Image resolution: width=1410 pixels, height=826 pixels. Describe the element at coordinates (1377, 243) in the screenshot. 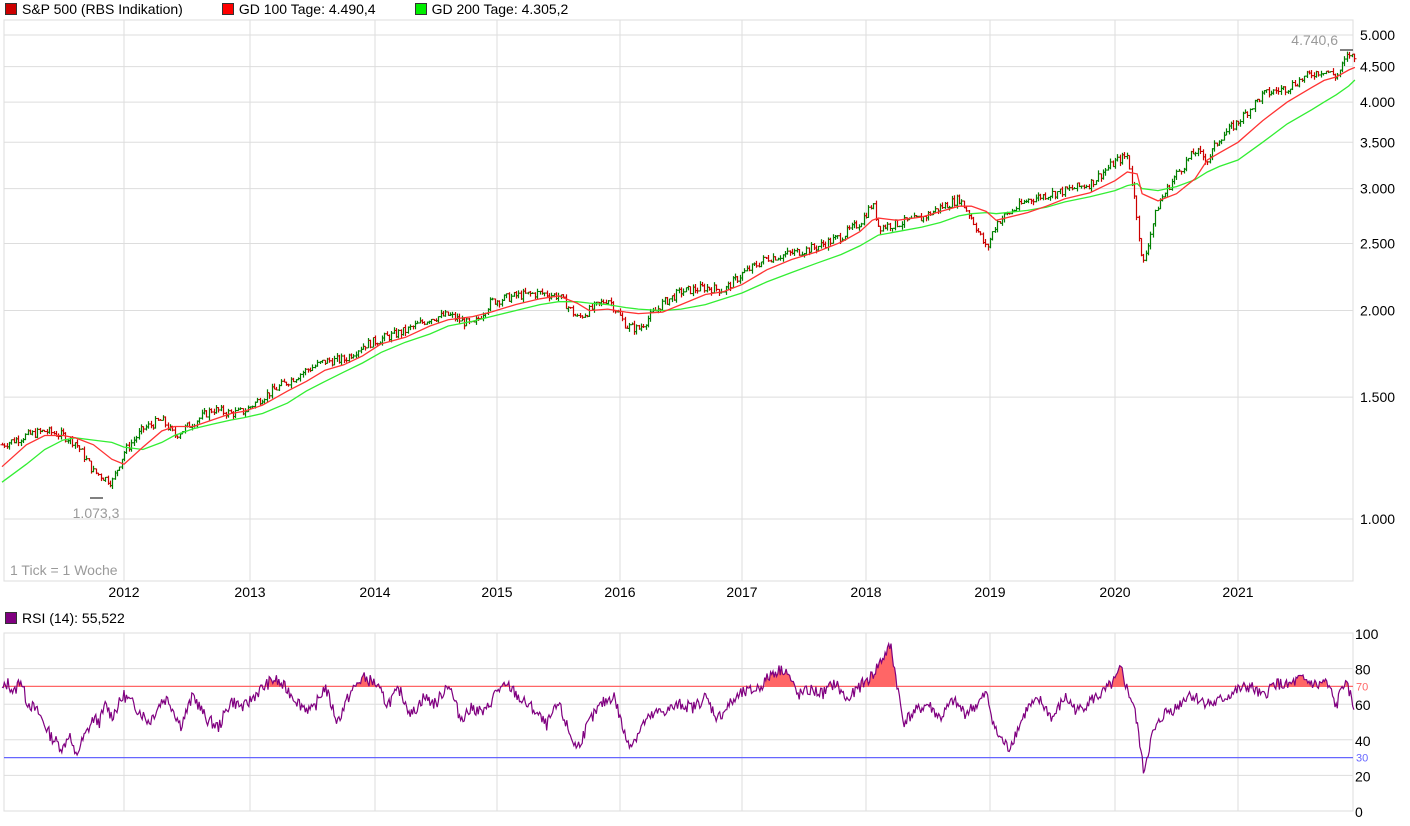

I see `svg-text: 2.500` at that location.